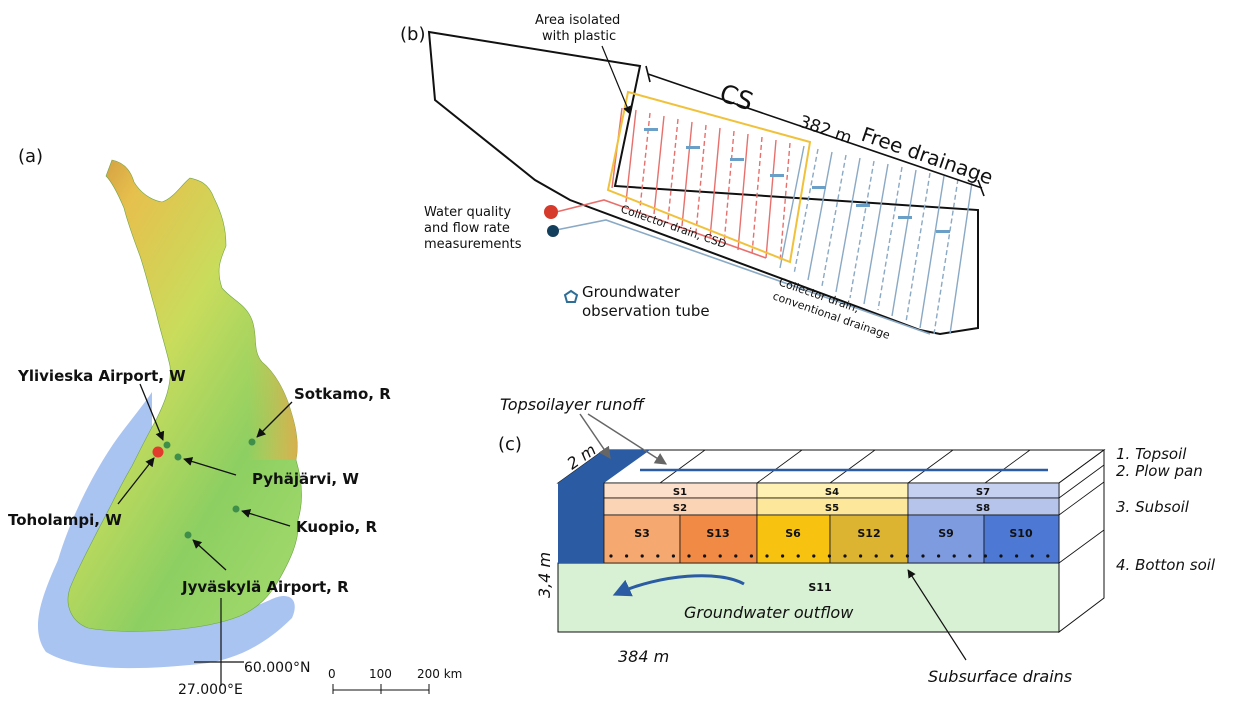 This screenshot has height=702, width=1233. What do you see at coordinates (266, 518) in the screenshot?
I see `leader-kuopio` at bounding box center [266, 518].